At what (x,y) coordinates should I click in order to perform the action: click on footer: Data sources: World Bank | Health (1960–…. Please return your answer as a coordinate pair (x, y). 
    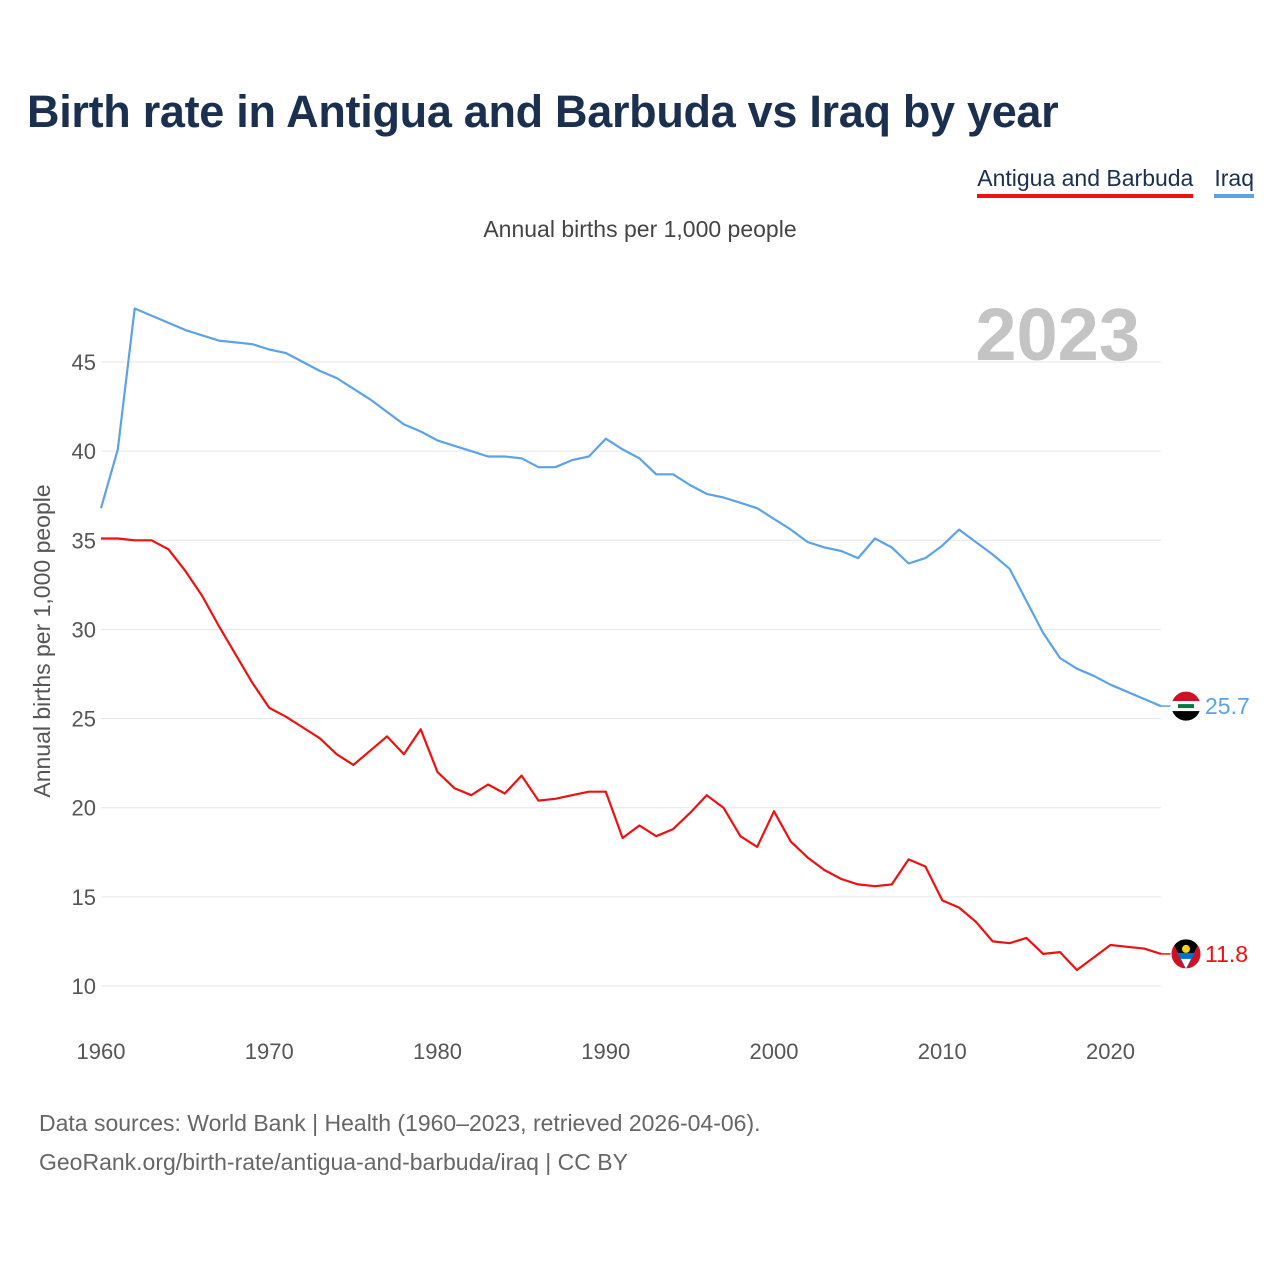
    Looking at the image, I should click on (400, 1143).